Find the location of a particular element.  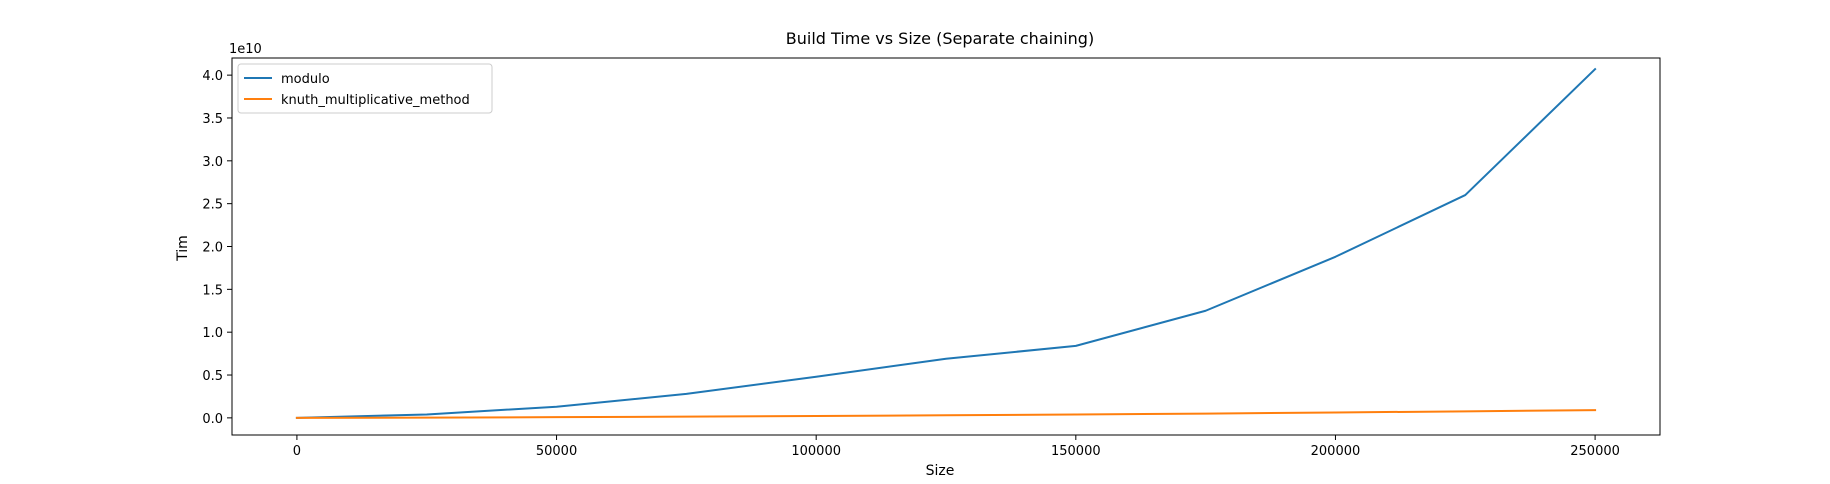

y-axis-label: Tim is located at coordinates (183, 248).